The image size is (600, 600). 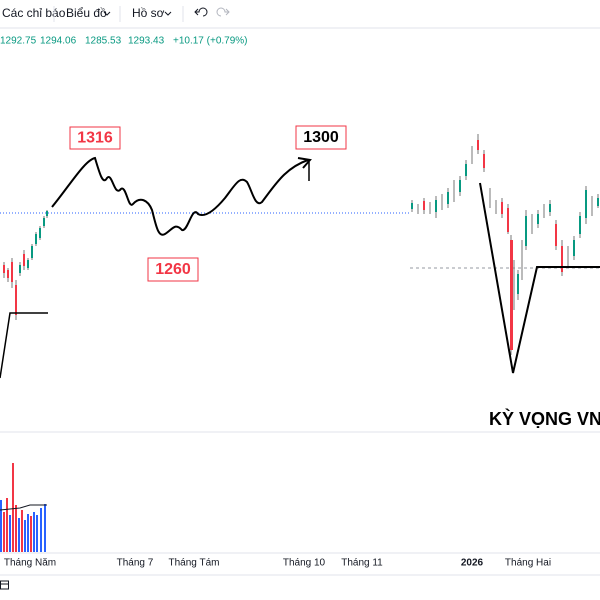 What do you see at coordinates (103, 41) in the screenshot?
I see `low-value: 1285.53` at bounding box center [103, 41].